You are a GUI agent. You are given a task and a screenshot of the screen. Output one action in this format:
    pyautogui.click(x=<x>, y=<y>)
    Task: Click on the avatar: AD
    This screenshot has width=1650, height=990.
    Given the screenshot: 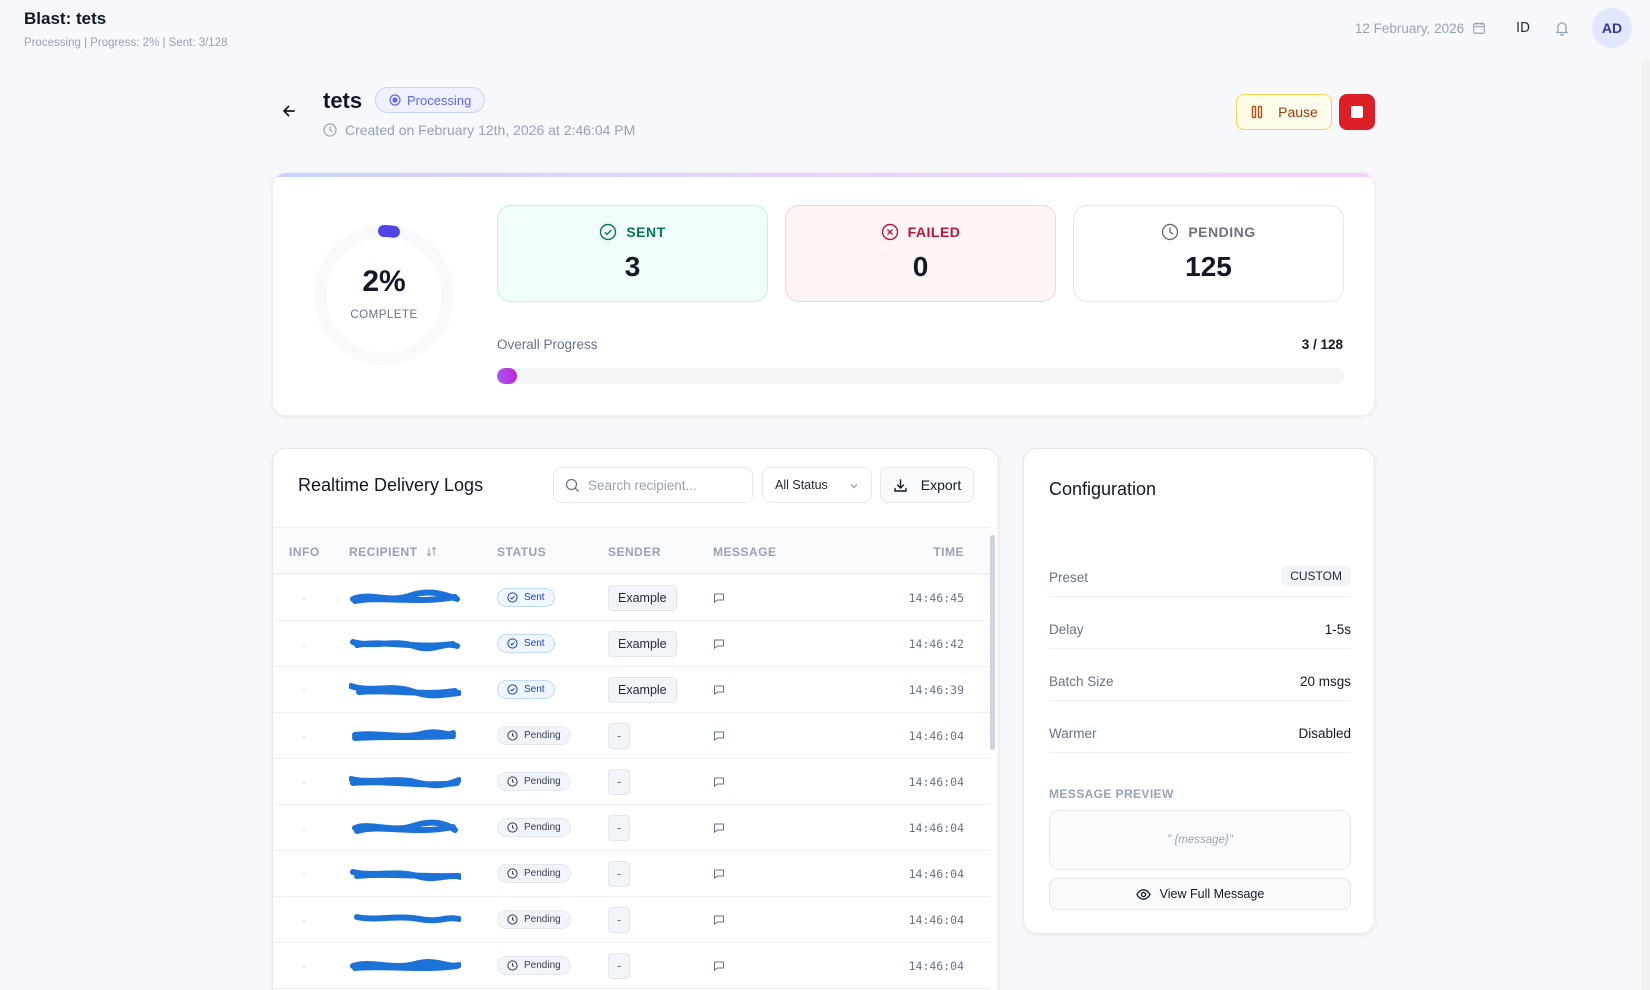 What is the action you would take?
    pyautogui.click(x=1612, y=28)
    